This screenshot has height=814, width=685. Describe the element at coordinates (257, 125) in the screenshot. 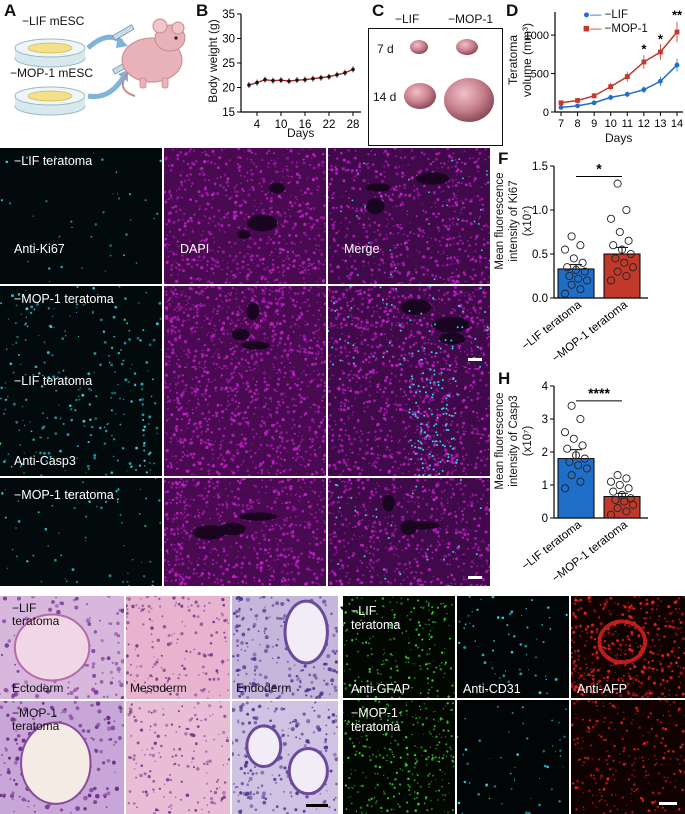

I see `x-tick-label: 4` at that location.